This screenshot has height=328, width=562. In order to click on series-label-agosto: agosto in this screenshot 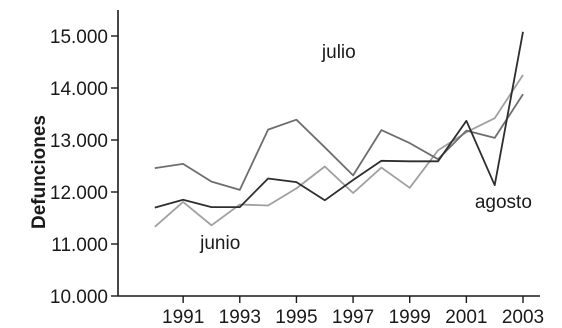, I will do `click(503, 202)`.